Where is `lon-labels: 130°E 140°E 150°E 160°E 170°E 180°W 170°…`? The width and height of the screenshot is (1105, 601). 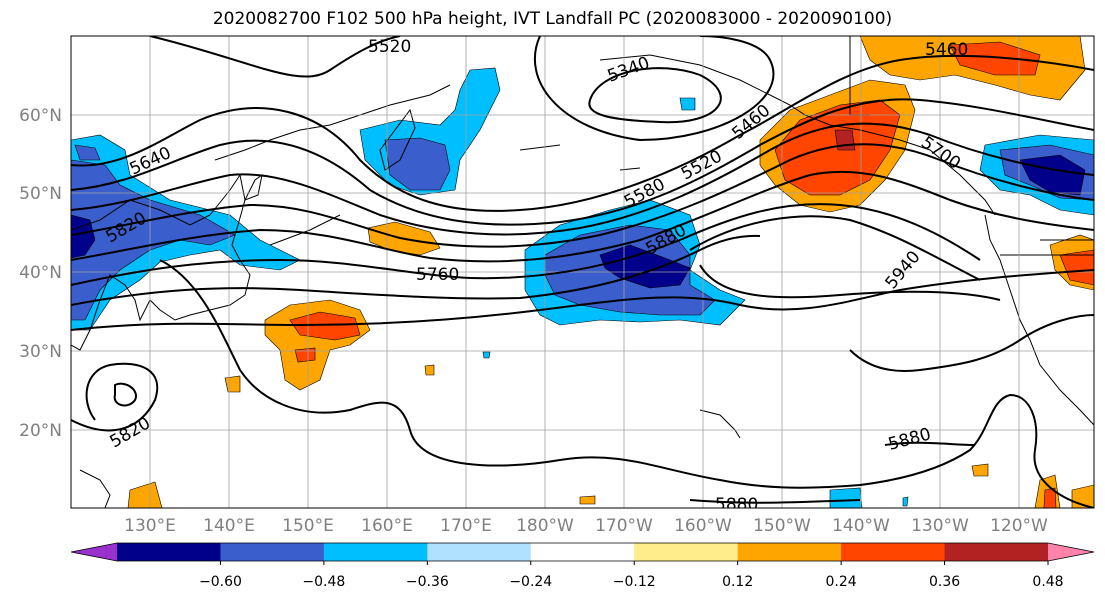 lon-labels: 130°E 140°E 150°E 160°E 170°E 180°W 170°… is located at coordinates (586, 526).